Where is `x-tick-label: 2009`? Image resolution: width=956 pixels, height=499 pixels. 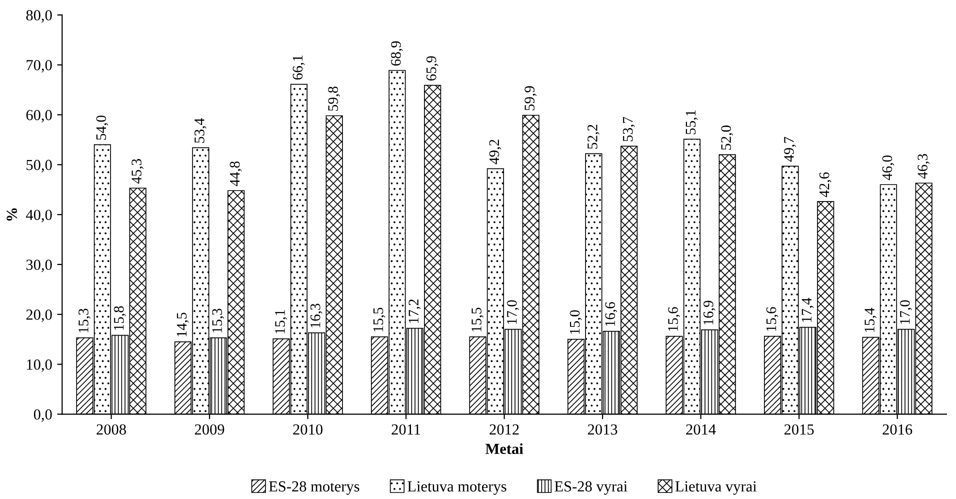
x-tick-label: 2009 is located at coordinates (209, 429).